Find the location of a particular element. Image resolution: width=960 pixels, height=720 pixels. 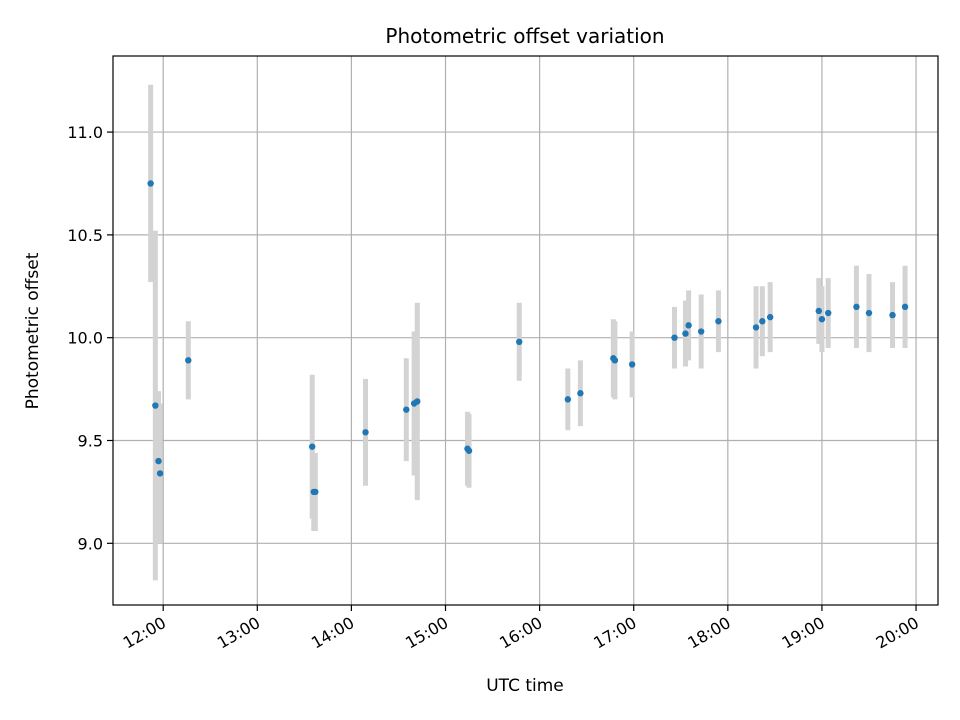

y-axis-label: Photometric offset is located at coordinates (33, 330).